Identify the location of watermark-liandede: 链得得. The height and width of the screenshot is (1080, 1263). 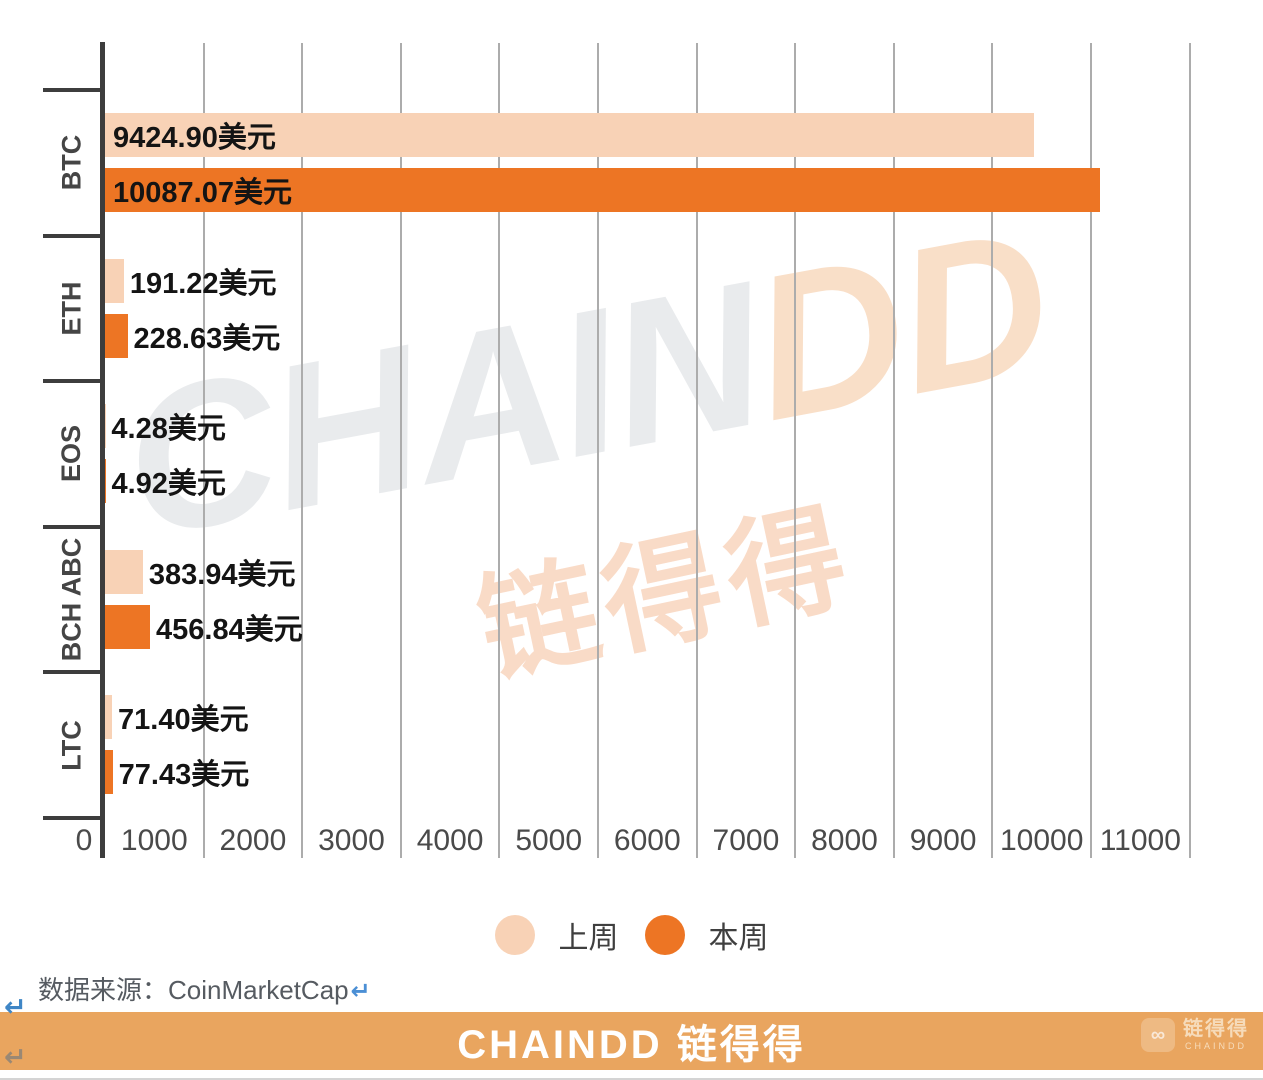
(666, 594).